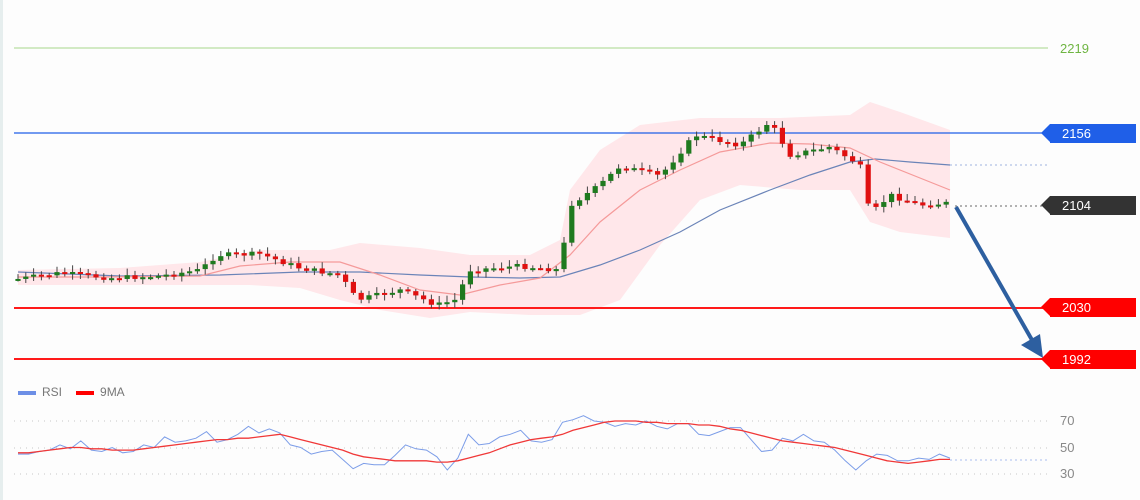 The height and width of the screenshot is (500, 1140). I want to click on level-label-2219: 2219, so click(1074, 48).